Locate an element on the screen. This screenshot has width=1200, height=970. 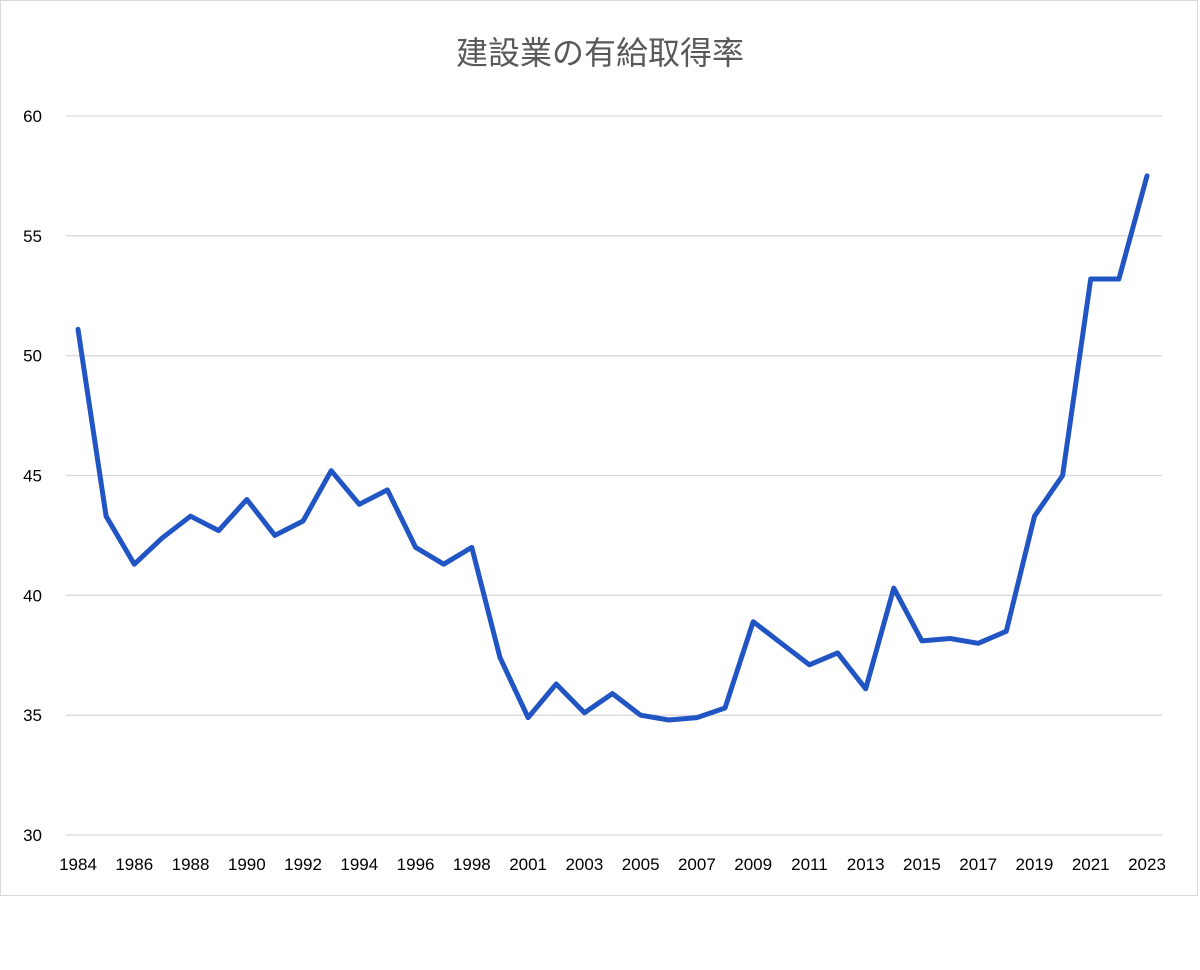
y-tick-label: 60 is located at coordinates (32, 116).